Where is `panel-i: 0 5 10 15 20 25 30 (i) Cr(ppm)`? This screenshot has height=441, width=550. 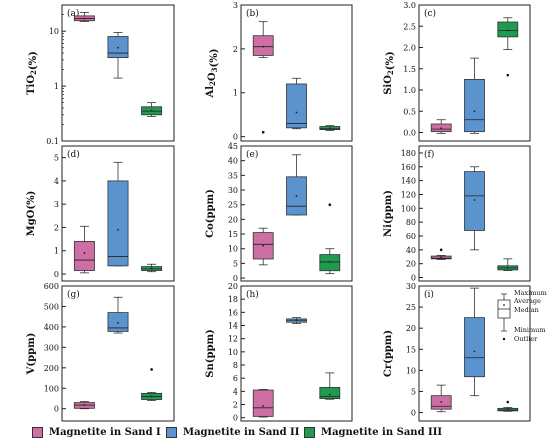 panel-i: 0 5 10 15 20 25 30 (i) Cr(ppm) is located at coordinates (457, 352).